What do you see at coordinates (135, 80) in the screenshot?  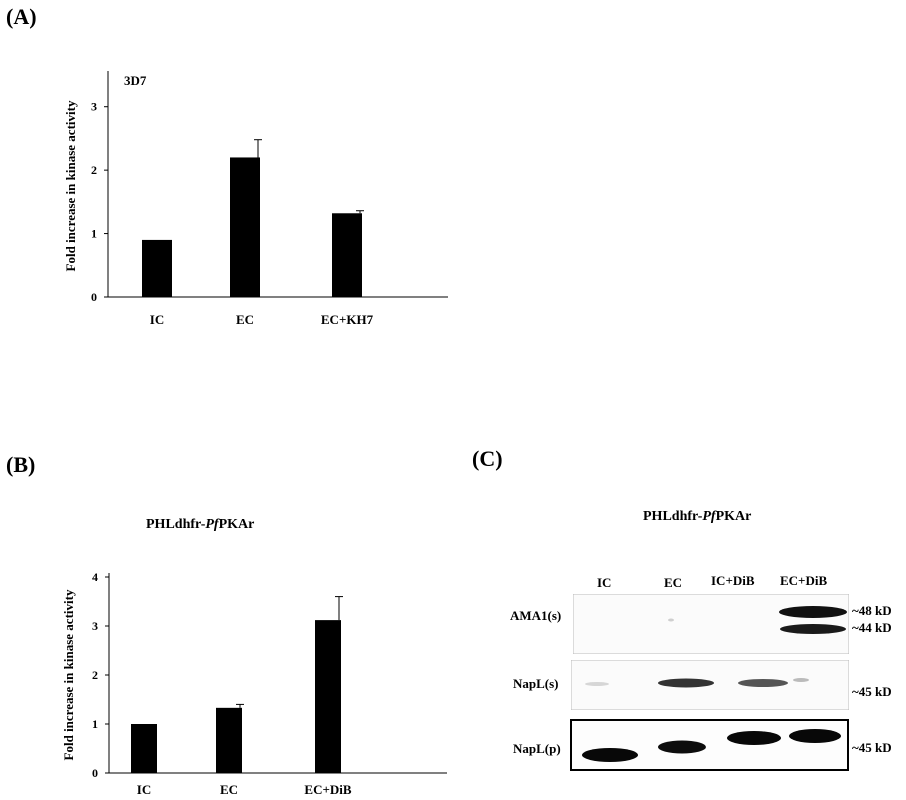 I see `chart-title: 3D7` at bounding box center [135, 80].